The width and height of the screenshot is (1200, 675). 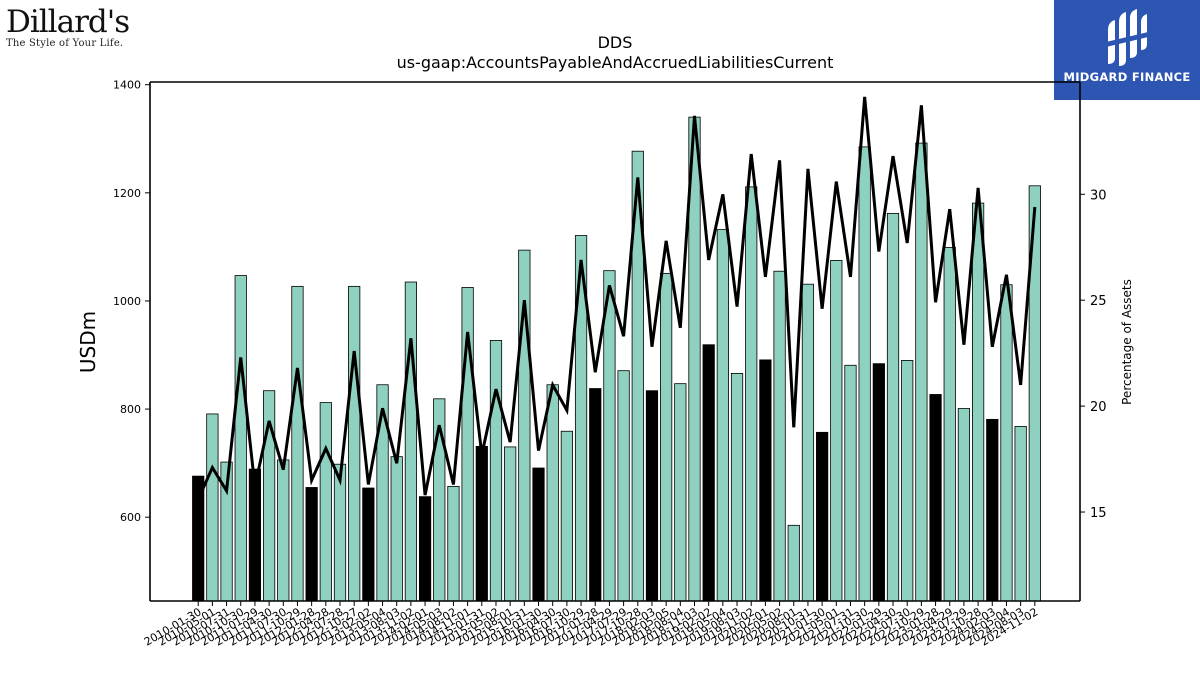 I want to click on y-axis-ticks: 600 800 1000 1200 1400, so click(x=131, y=301).